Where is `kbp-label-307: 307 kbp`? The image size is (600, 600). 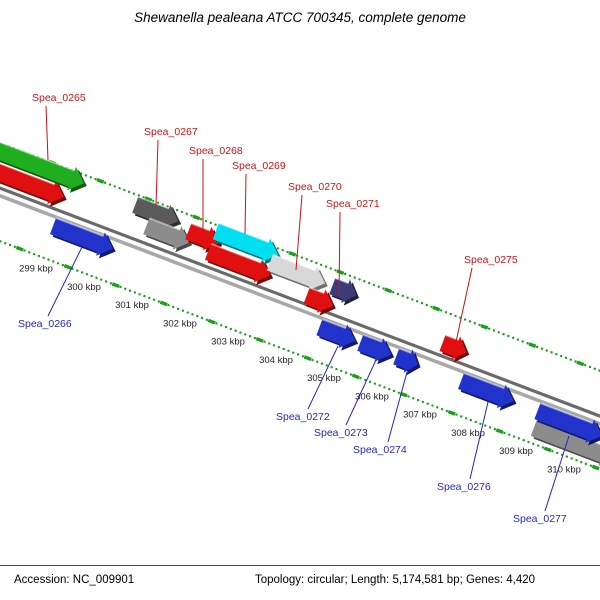
kbp-label-307: 307 kbp is located at coordinates (420, 415).